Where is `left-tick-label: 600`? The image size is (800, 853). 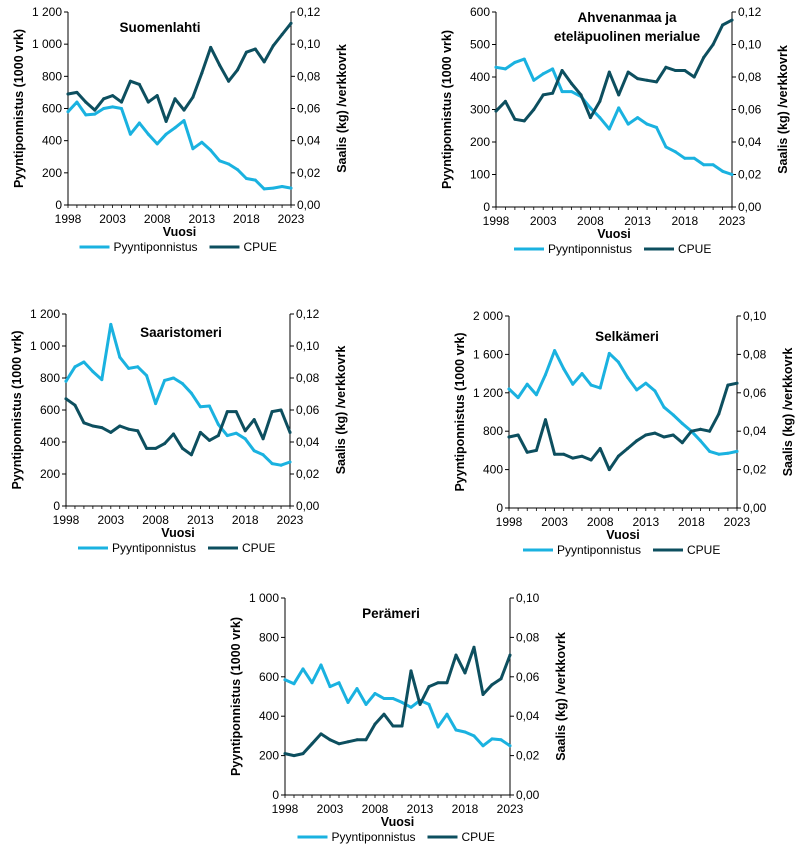 left-tick-label: 600 is located at coordinates (52, 109).